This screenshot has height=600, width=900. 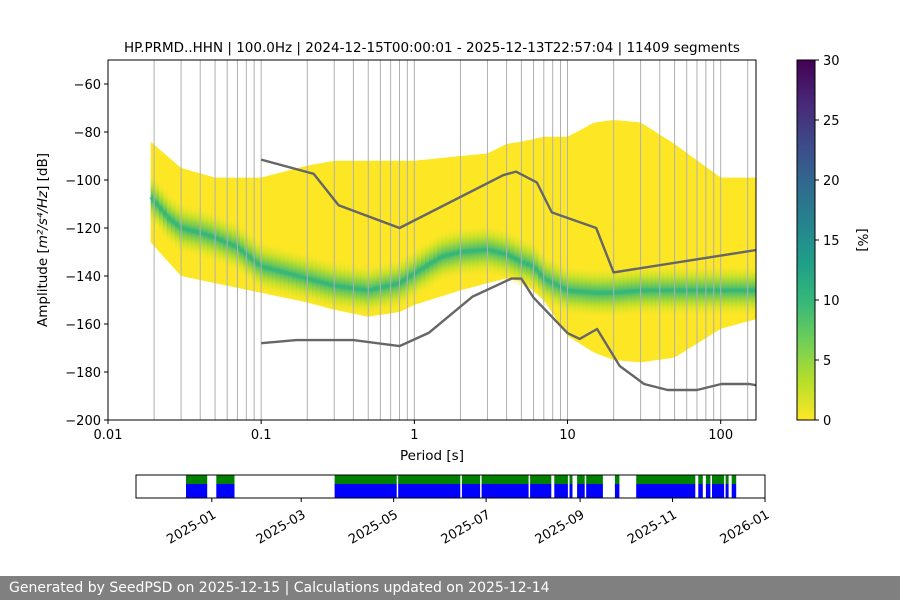 I want to click on y-tick-label: −120, so click(x=83, y=229).